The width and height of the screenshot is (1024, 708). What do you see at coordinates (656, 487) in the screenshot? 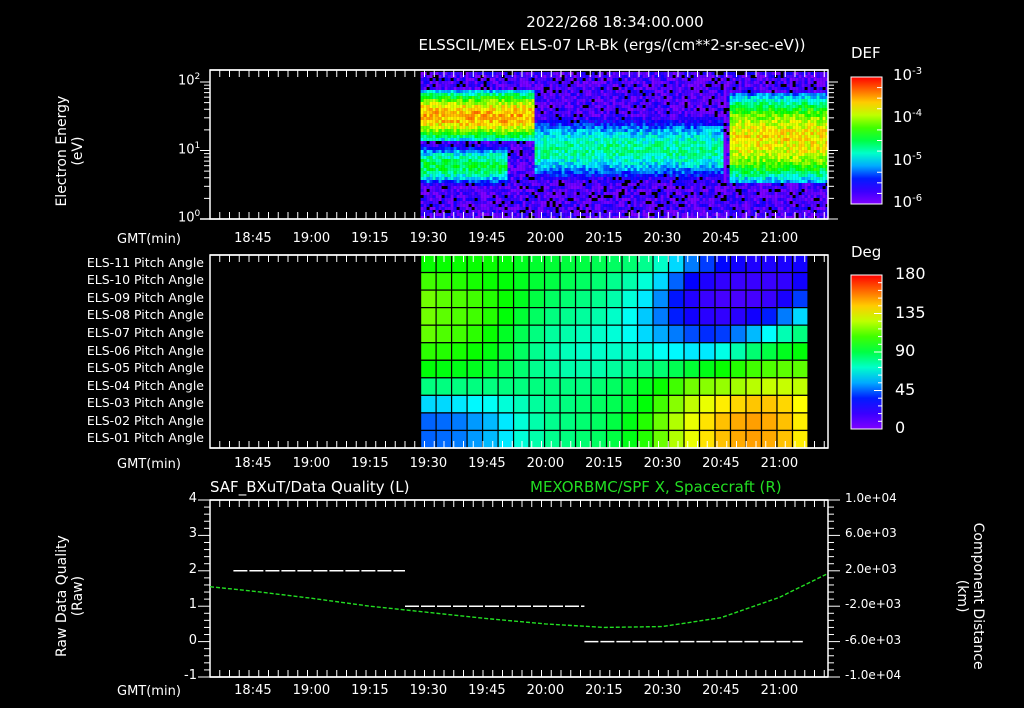
I see `panel3-right-title: MEXORBMC/SPF X, Spacecraft (R)` at bounding box center [656, 487].